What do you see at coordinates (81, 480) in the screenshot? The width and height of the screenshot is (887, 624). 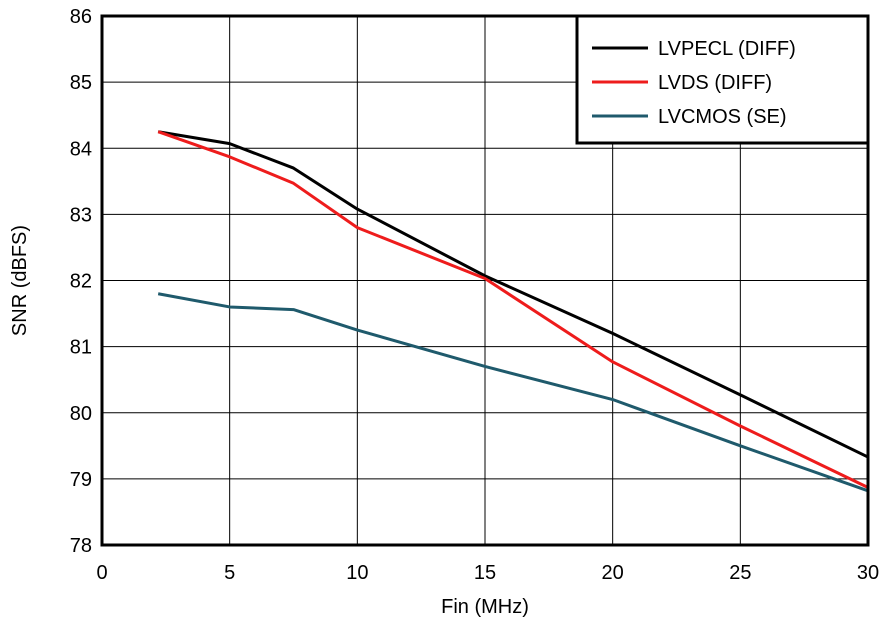 I see `y-tick-label: 79` at bounding box center [81, 480].